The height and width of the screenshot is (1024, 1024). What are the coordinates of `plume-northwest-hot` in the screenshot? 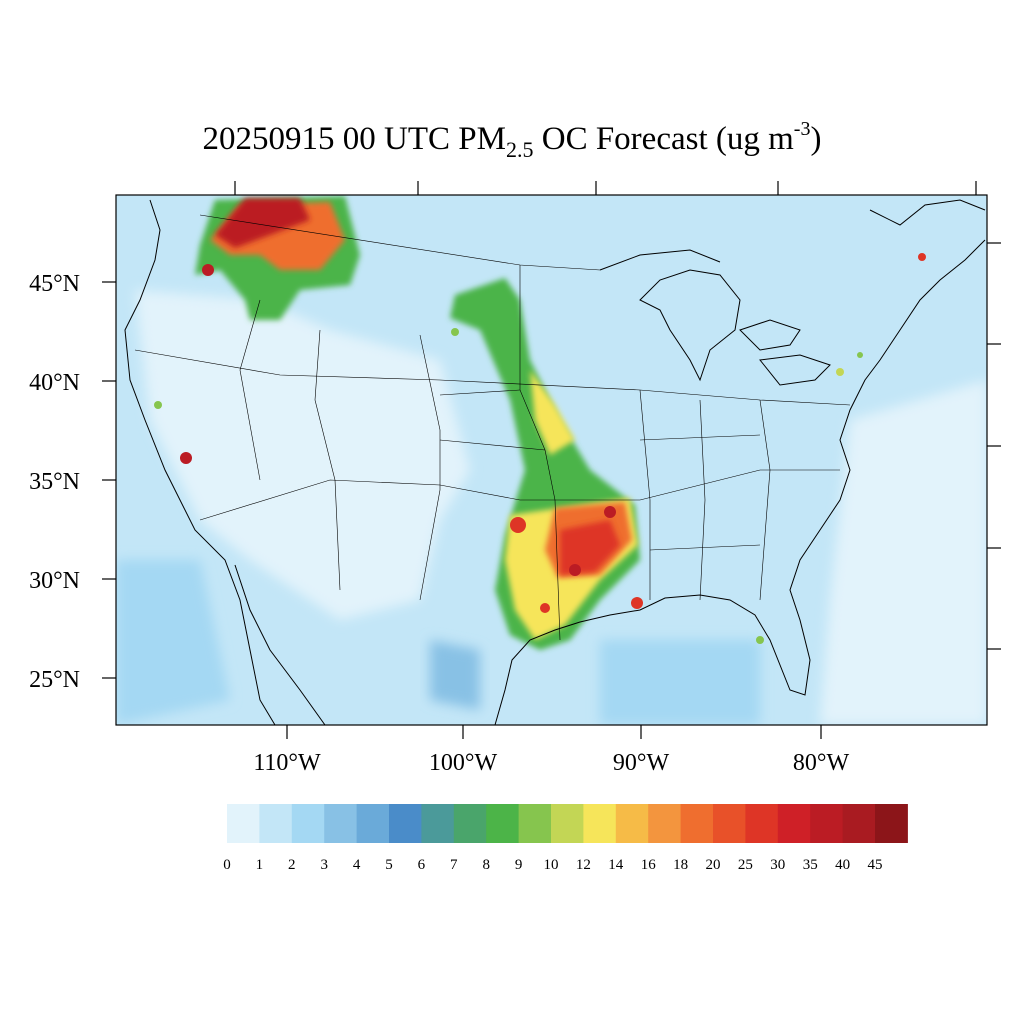 It's located at (262, 223).